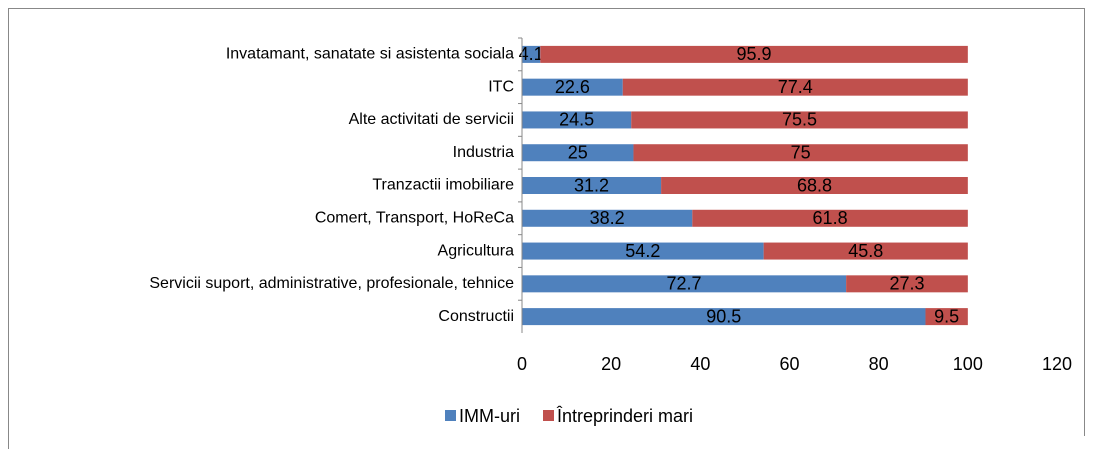  I want to click on data-label: 68.8, so click(814, 185).